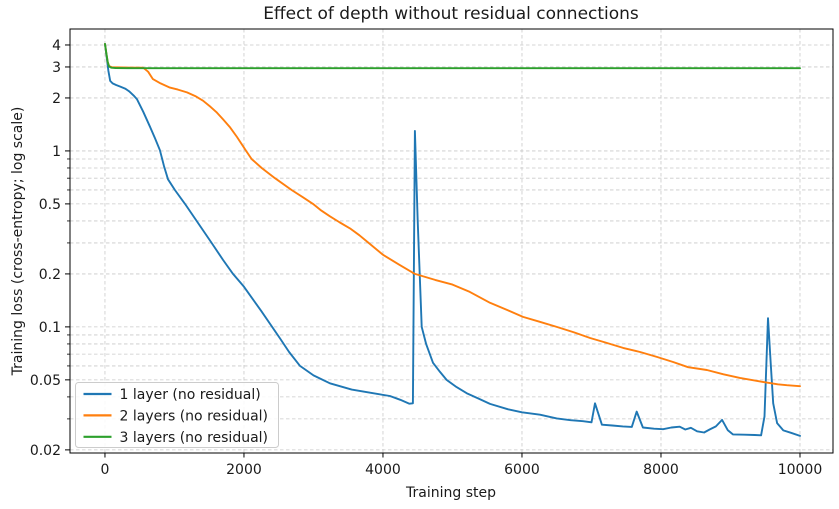 This screenshot has width=839, height=509. Describe the element at coordinates (56, 46) in the screenshot. I see `y-tick-label: 4` at that location.